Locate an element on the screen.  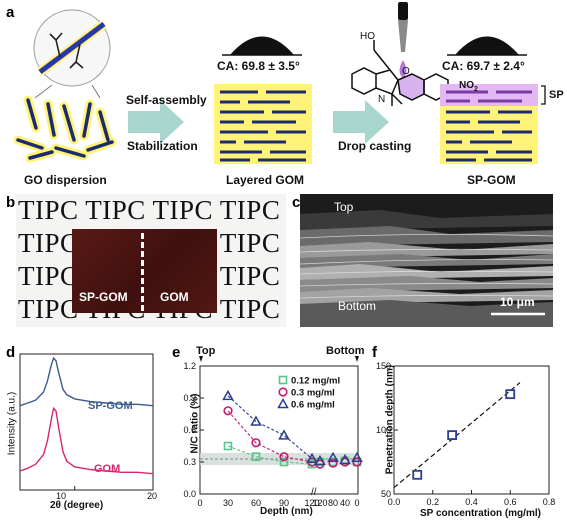
chart-e-xlabel: Depth (nm) is located at coordinates (286, 511).